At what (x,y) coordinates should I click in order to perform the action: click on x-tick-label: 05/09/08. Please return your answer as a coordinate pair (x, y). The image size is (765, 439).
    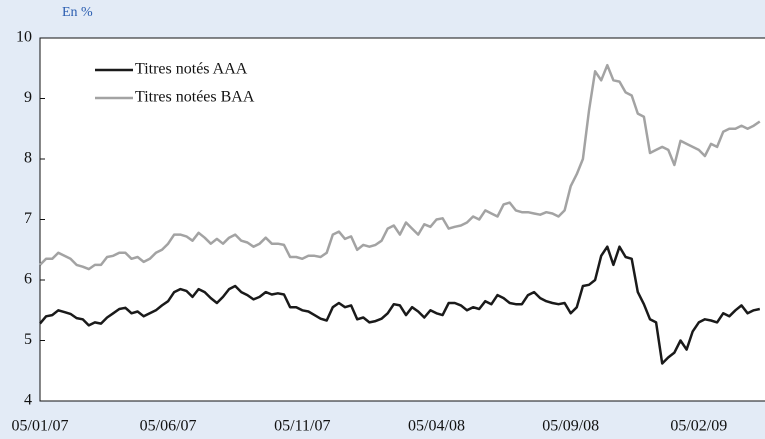
    Looking at the image, I should click on (570, 426).